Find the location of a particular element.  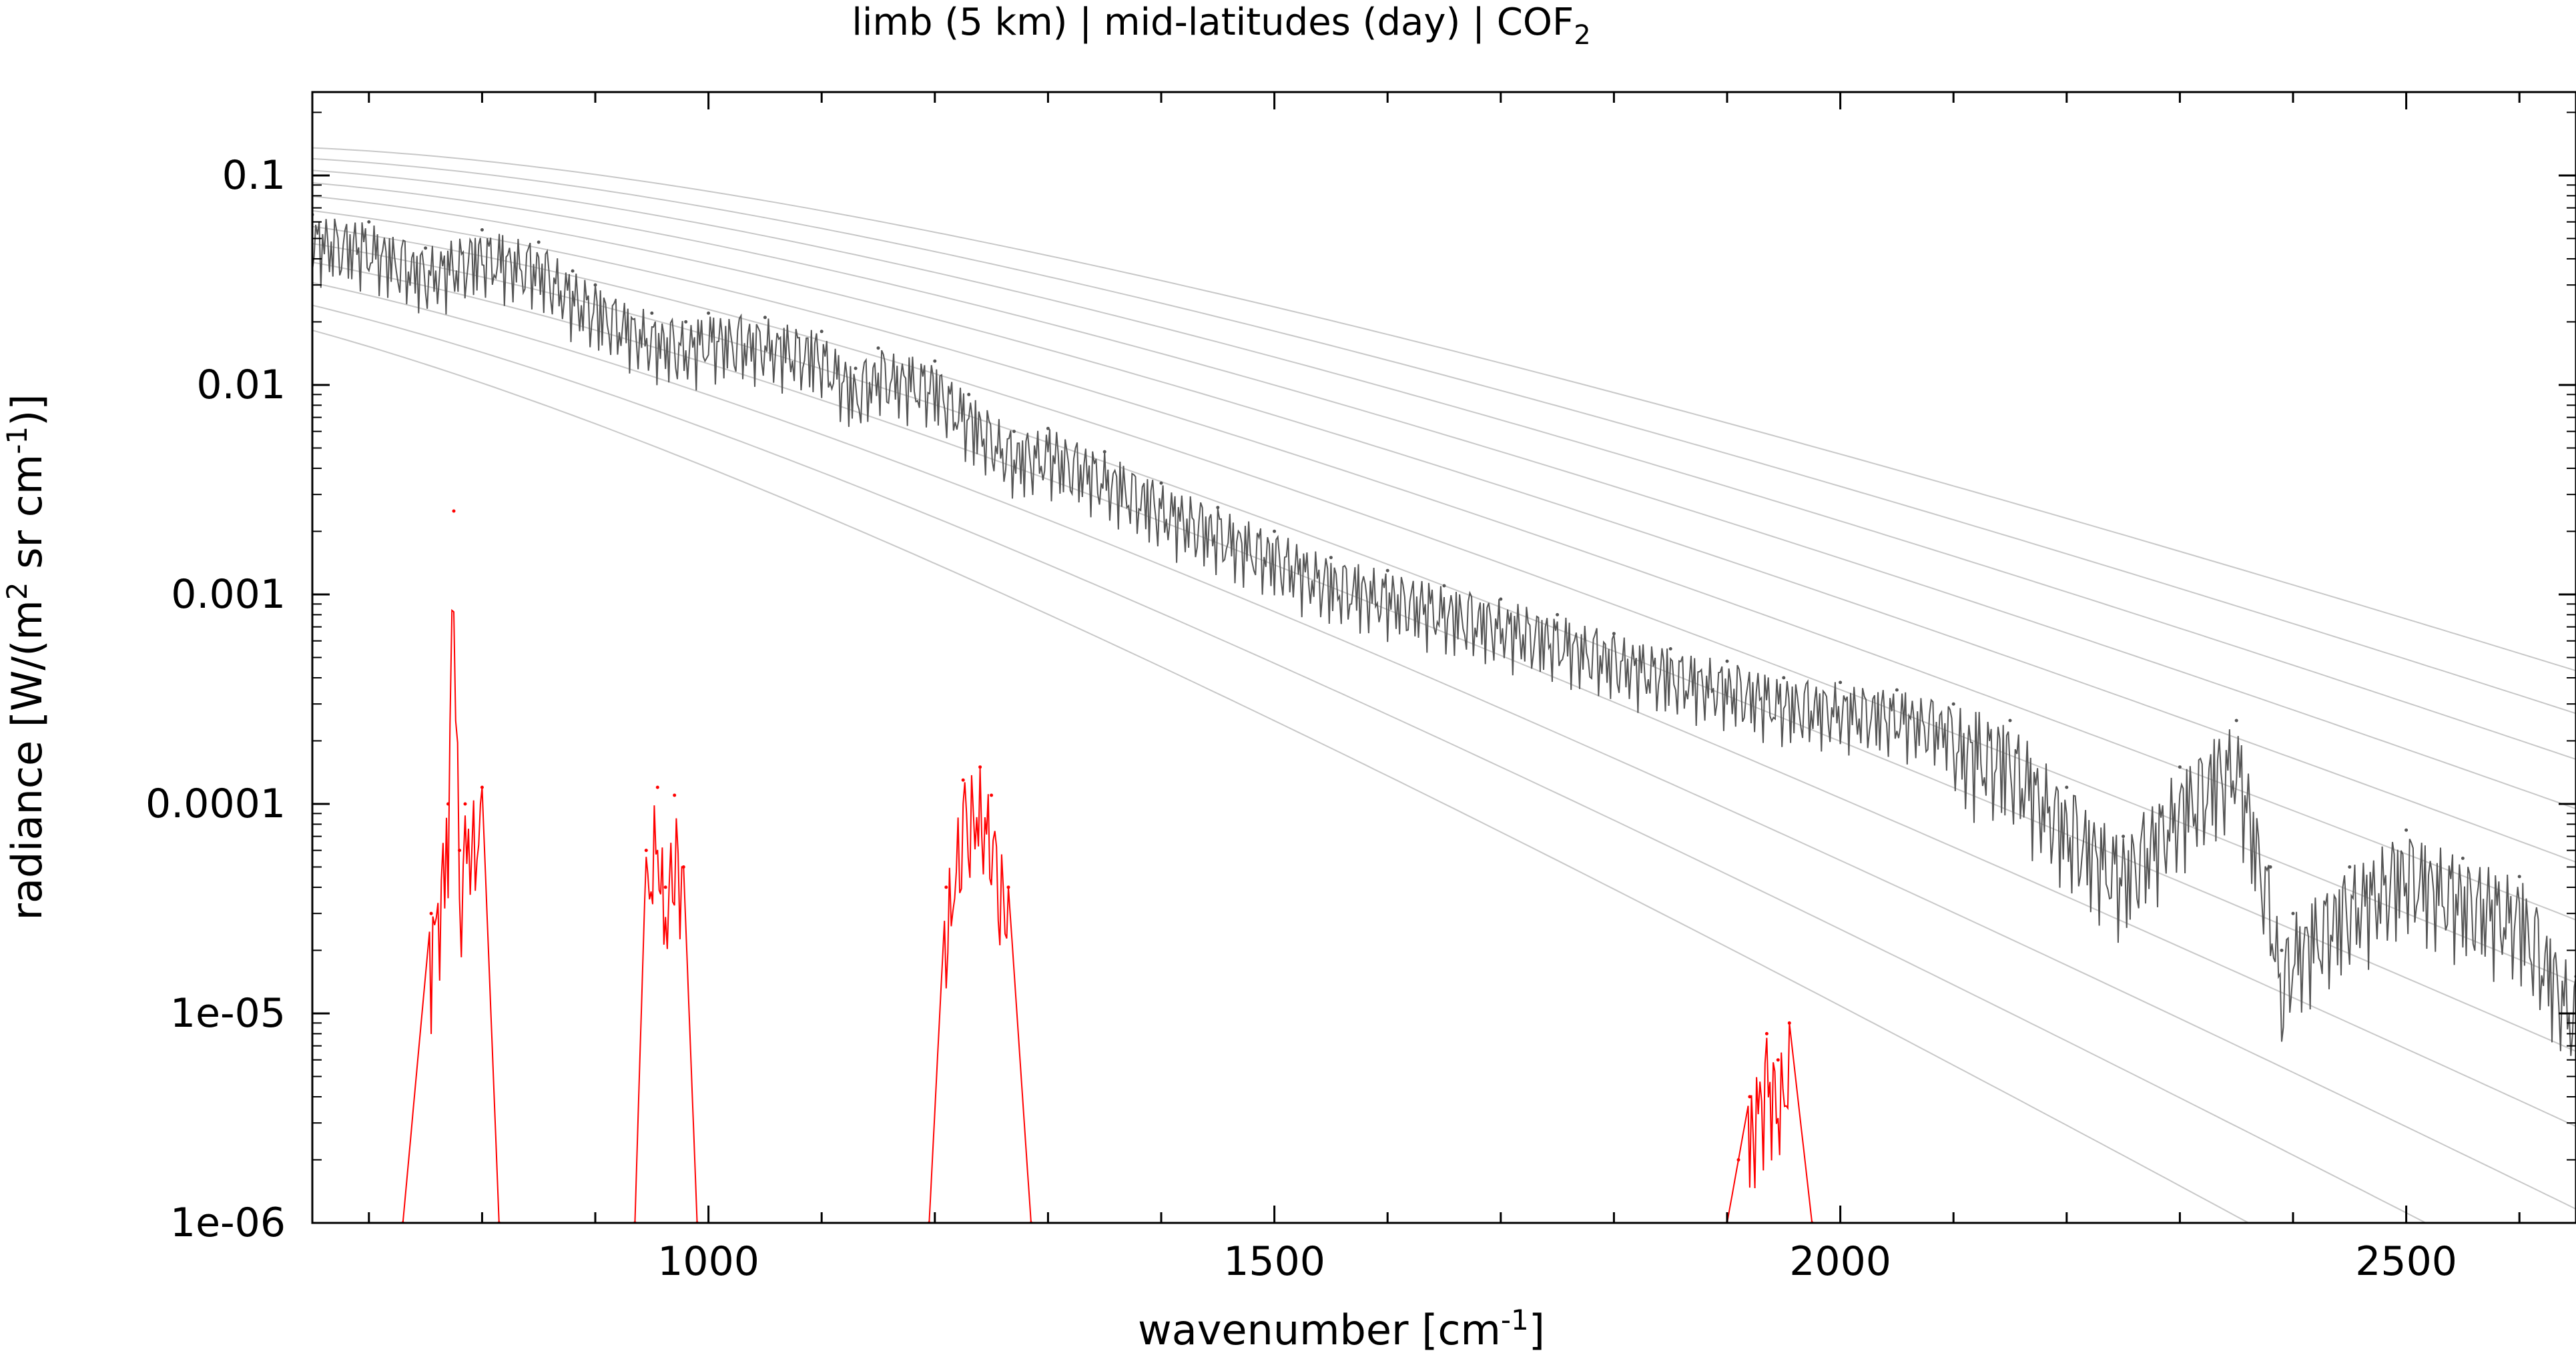

x-tick-label: 1500 is located at coordinates (1274, 1261).